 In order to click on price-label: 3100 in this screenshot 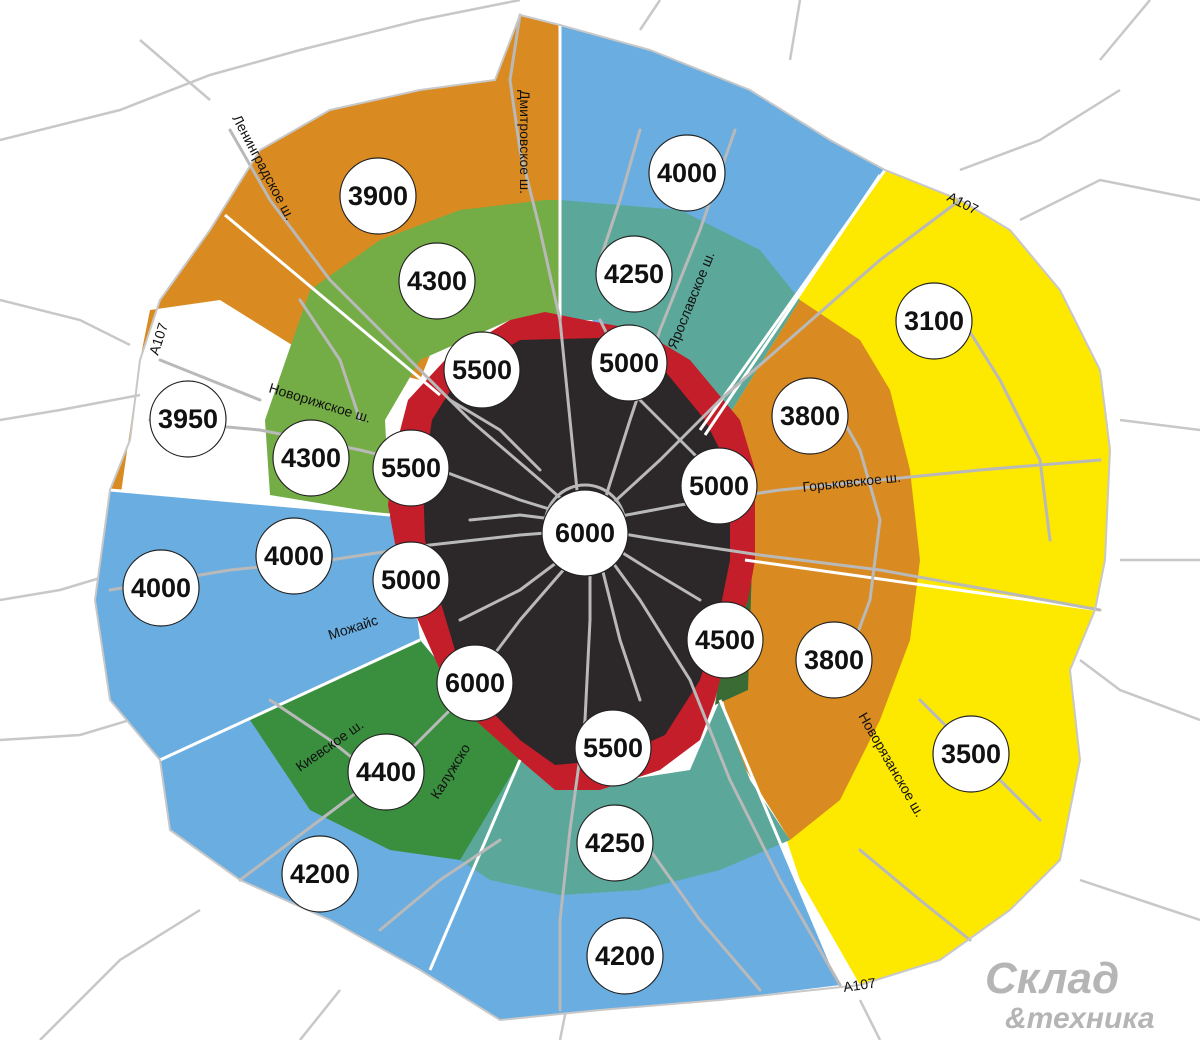, I will do `click(934, 321)`.